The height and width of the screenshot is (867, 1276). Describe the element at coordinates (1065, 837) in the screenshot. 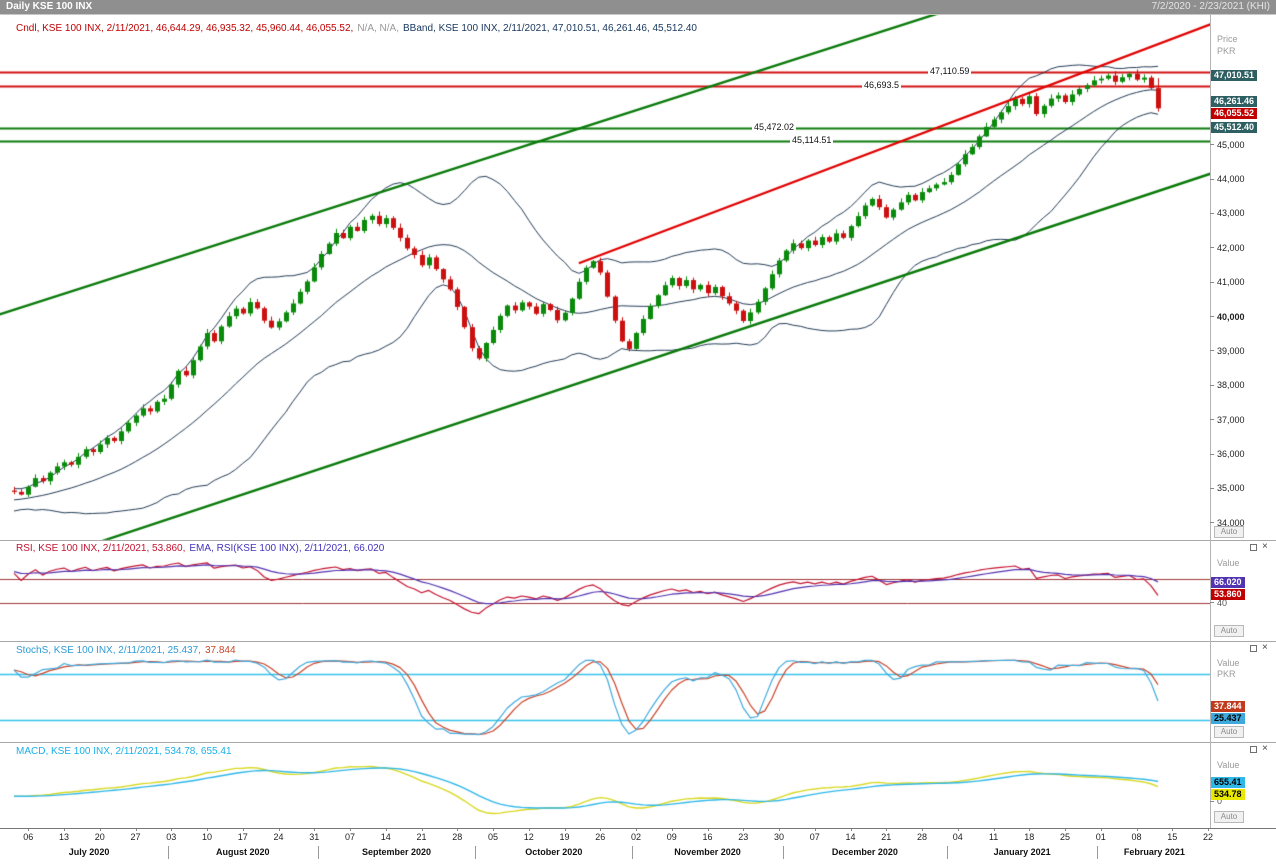

I see `date-tick-label: 25` at that location.